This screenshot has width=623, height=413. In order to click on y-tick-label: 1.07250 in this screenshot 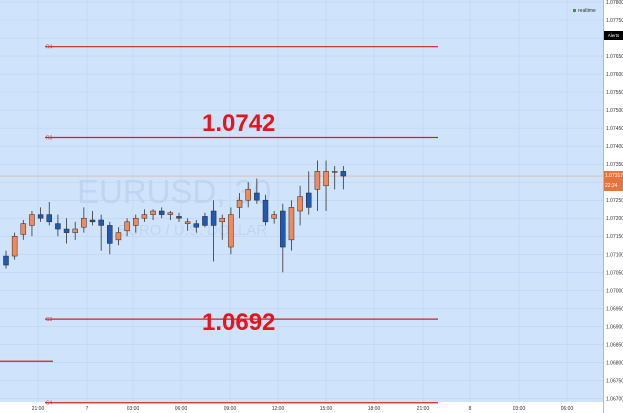, I will do `click(614, 201)`.